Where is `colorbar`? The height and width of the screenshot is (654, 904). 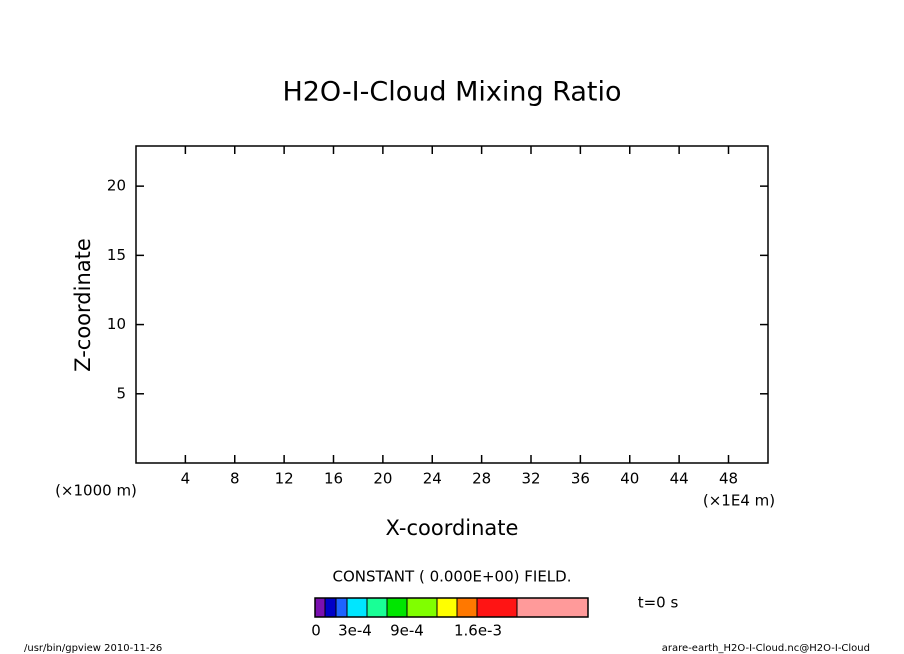
colorbar is located at coordinates (451, 607).